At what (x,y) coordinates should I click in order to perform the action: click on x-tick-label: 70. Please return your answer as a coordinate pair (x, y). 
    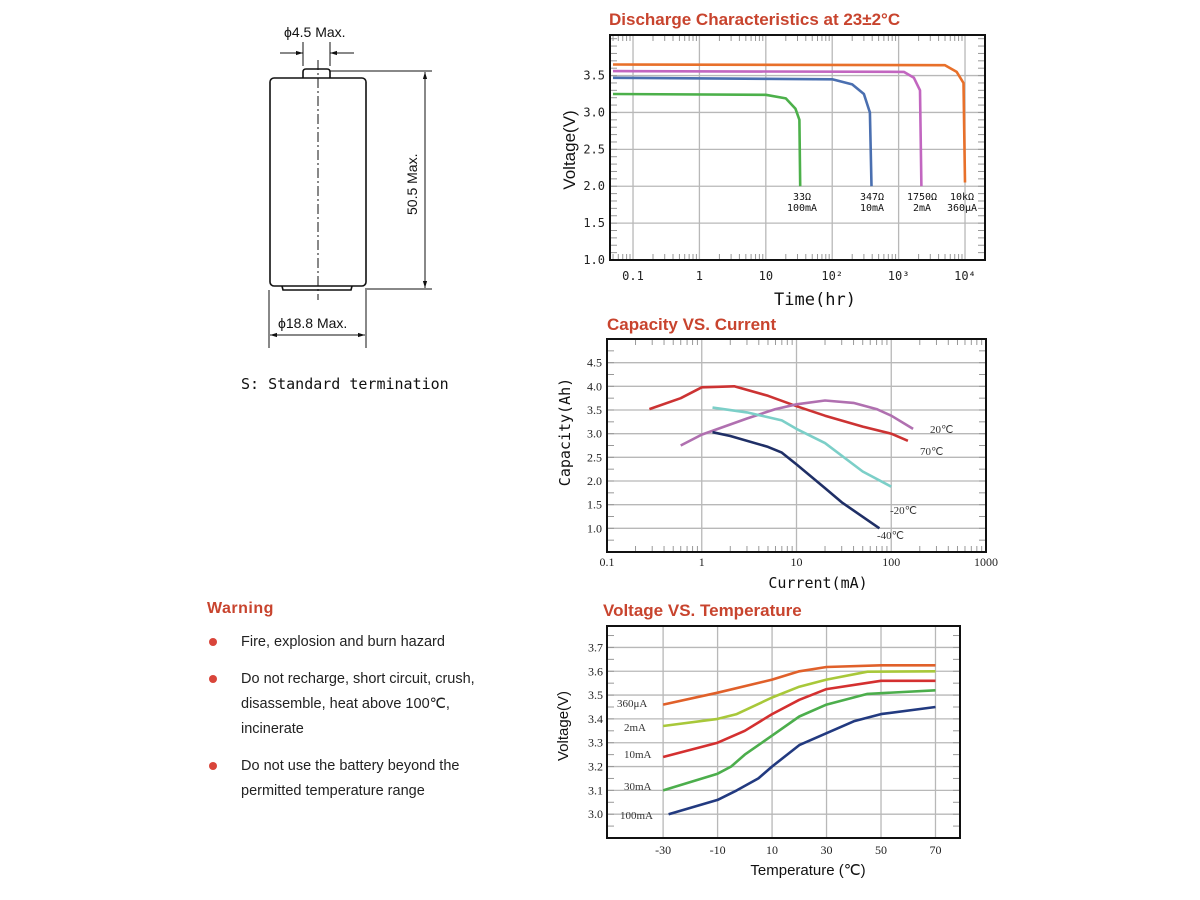
    Looking at the image, I should click on (935, 850).